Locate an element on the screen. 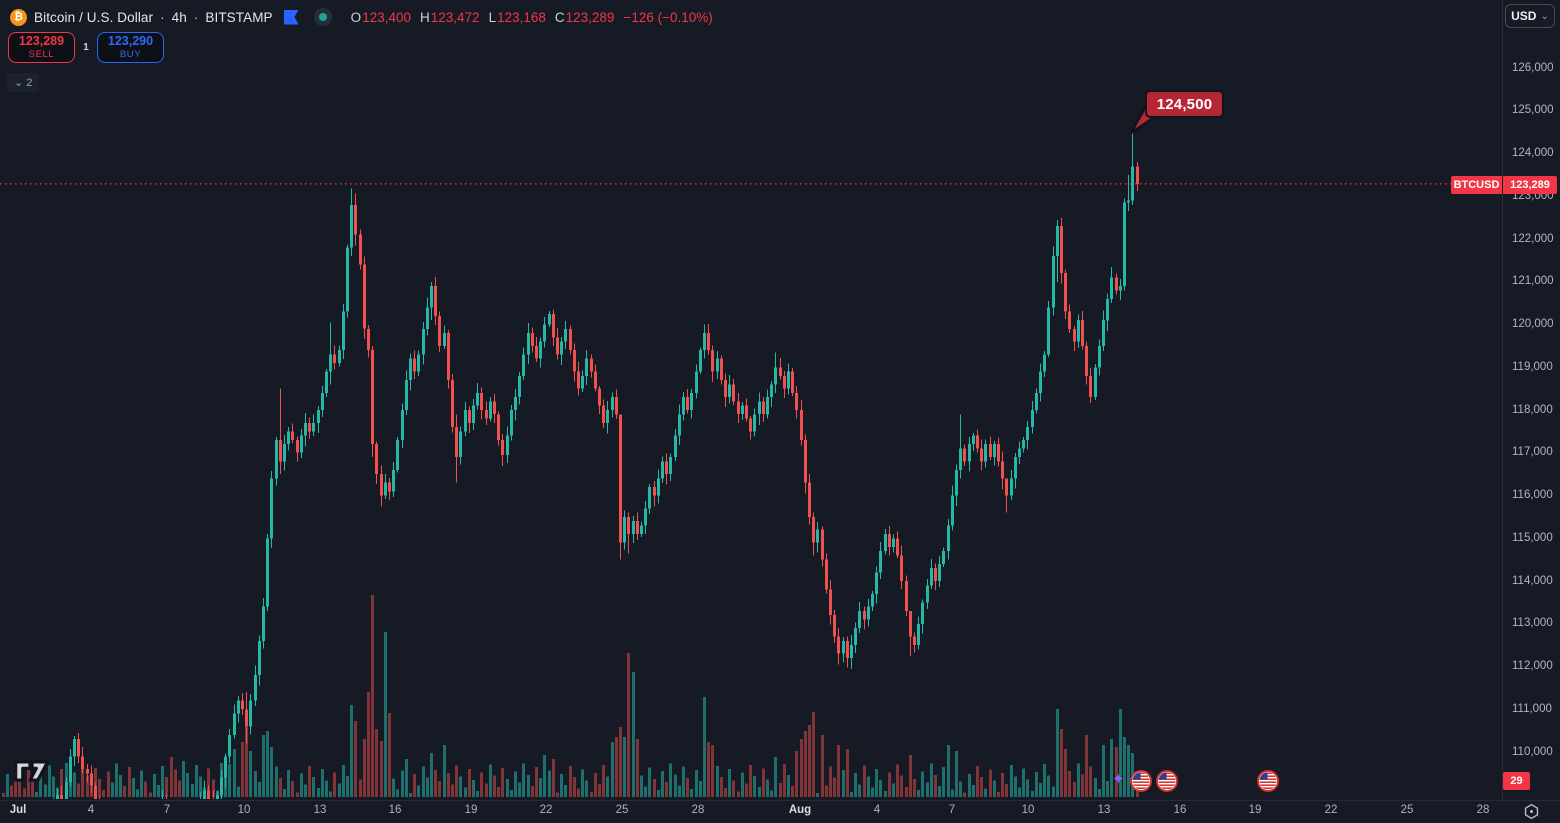 The height and width of the screenshot is (823, 1560). price-callout: 124,500 is located at coordinates (1184, 104).